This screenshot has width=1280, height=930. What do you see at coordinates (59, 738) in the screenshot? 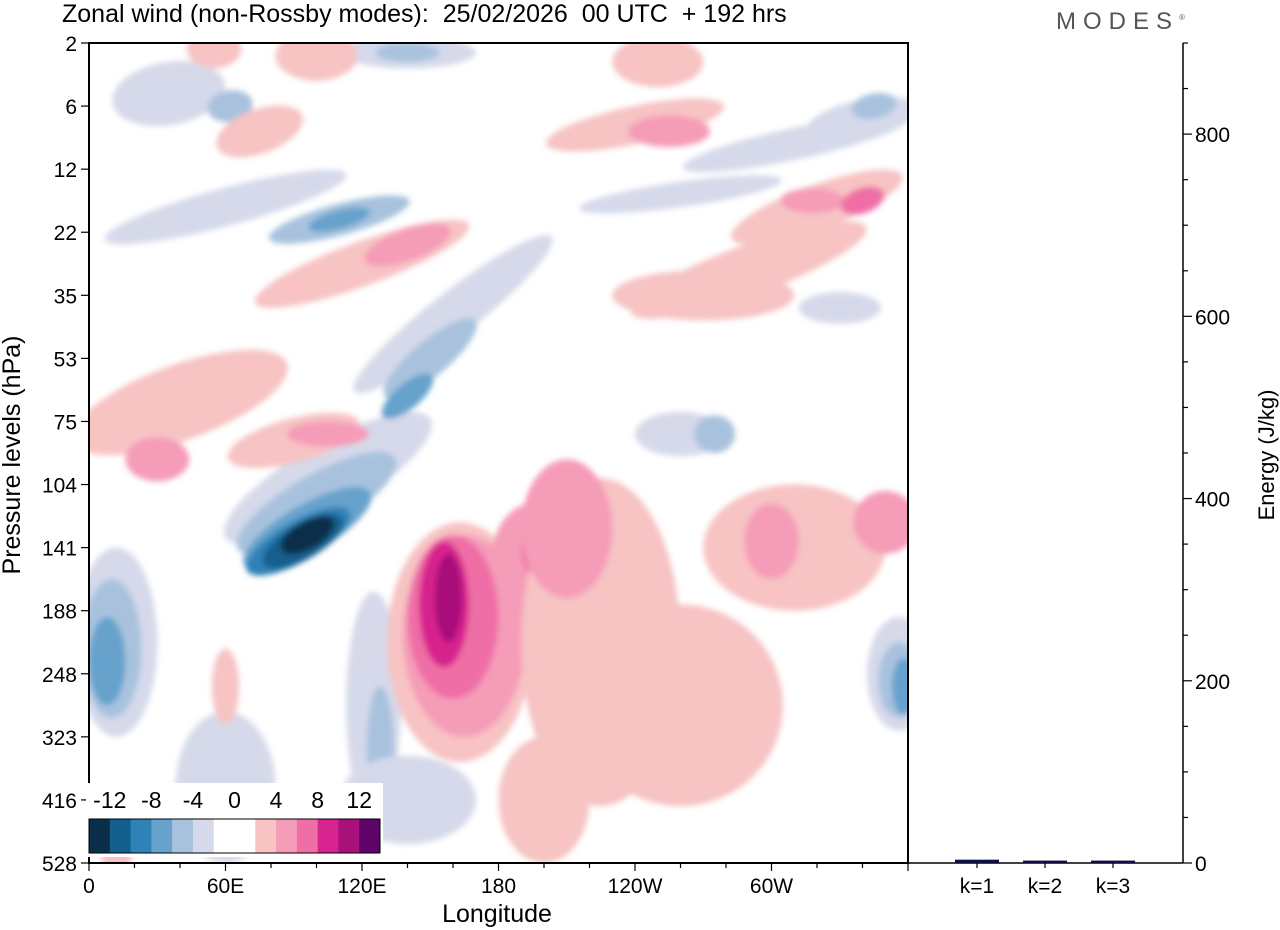
I see `y-tick-label: 323` at bounding box center [59, 738].